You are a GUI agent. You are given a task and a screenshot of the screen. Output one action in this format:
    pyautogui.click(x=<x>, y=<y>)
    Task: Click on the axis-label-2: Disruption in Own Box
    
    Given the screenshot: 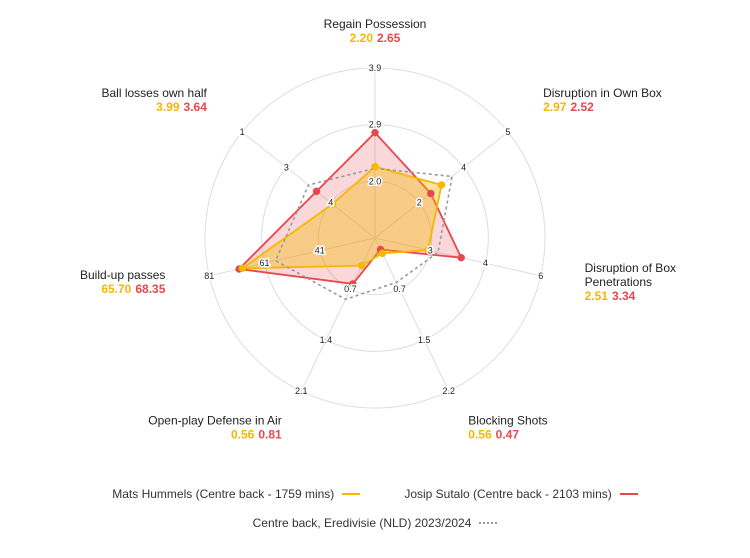 What is the action you would take?
    pyautogui.click(x=602, y=93)
    